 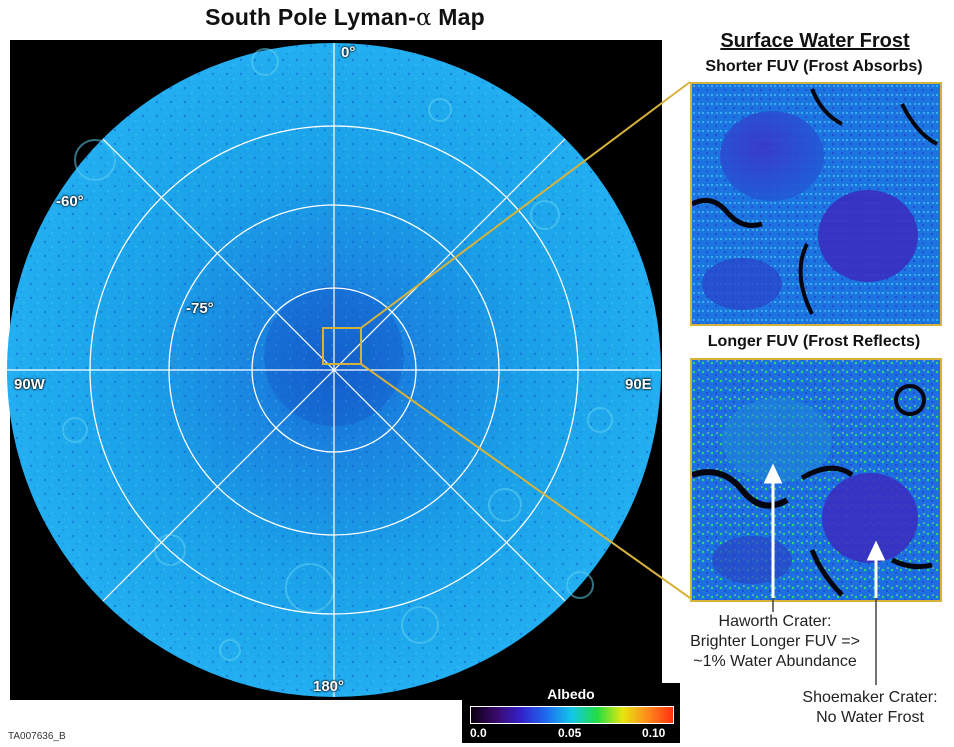 What do you see at coordinates (348, 52) in the screenshot?
I see `lon-label-0: 0°` at bounding box center [348, 52].